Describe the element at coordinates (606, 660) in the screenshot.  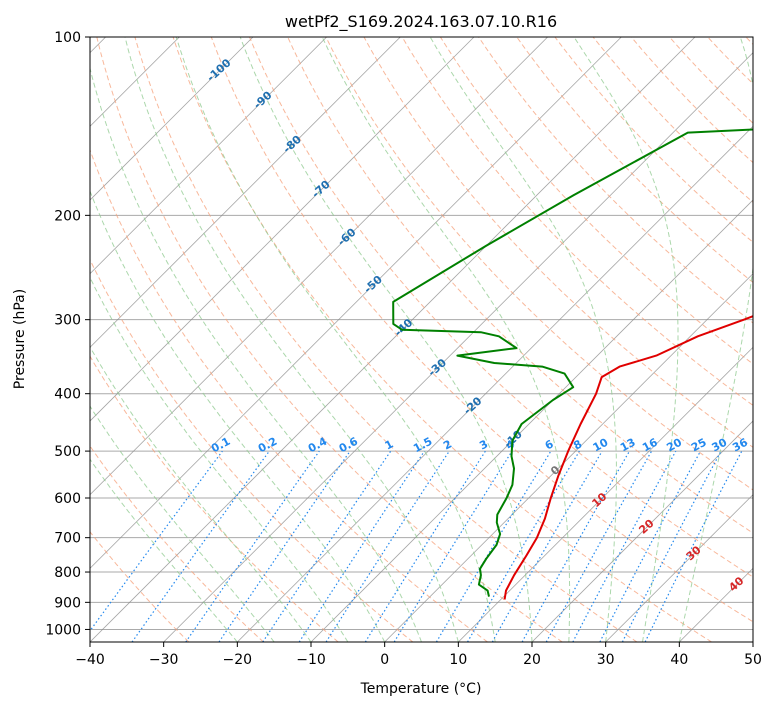
I see `x-tick-label: 30` at that location.